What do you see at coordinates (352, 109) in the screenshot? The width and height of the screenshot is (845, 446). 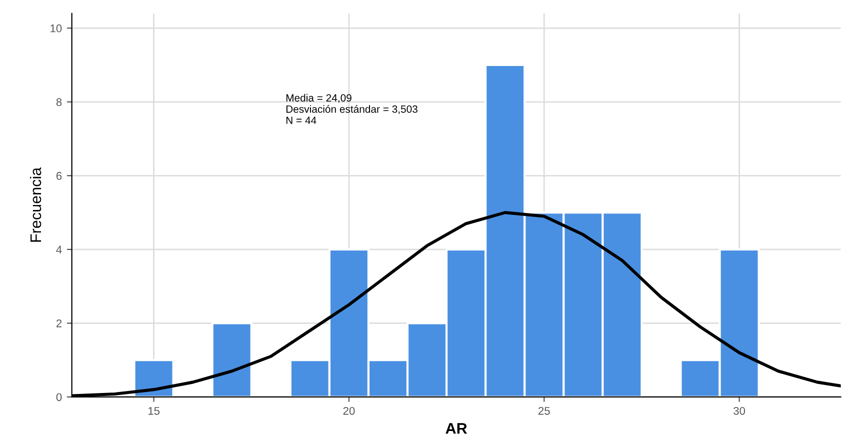 I see `annotation: Media = 24,09 Desviación estándar = 3,503 N = 44` at bounding box center [352, 109].